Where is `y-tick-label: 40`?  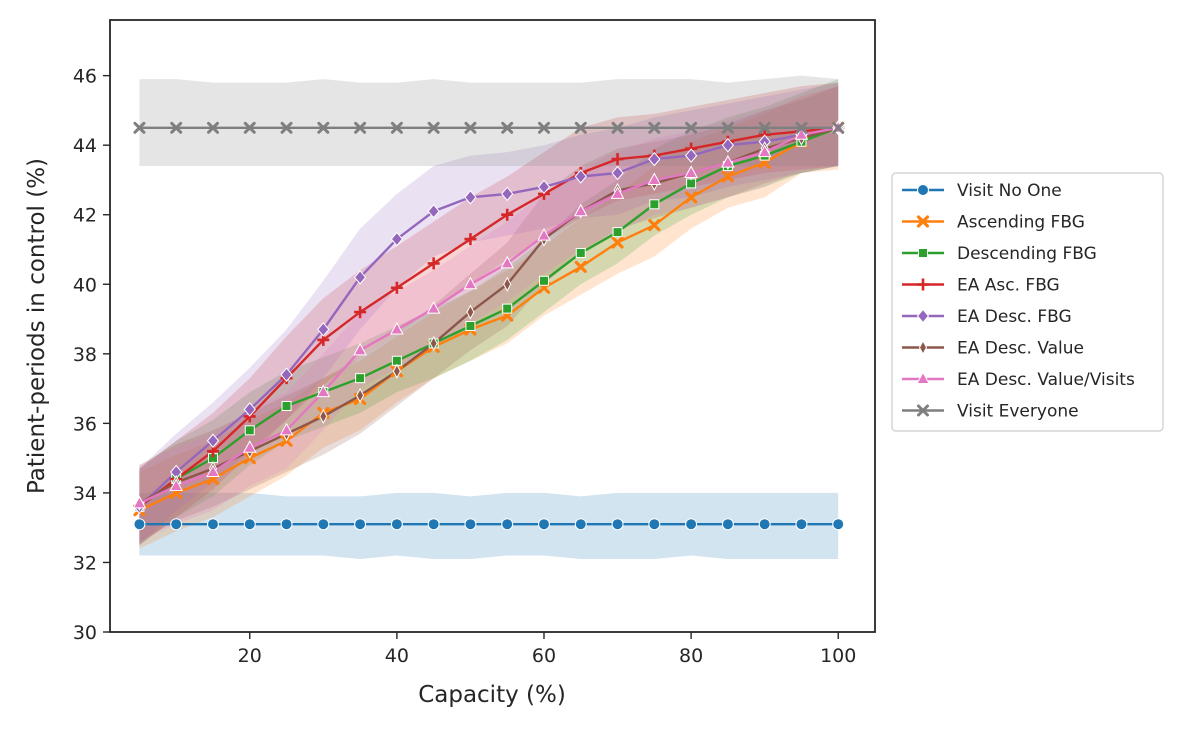 y-tick-label: 40 is located at coordinates (85, 285).